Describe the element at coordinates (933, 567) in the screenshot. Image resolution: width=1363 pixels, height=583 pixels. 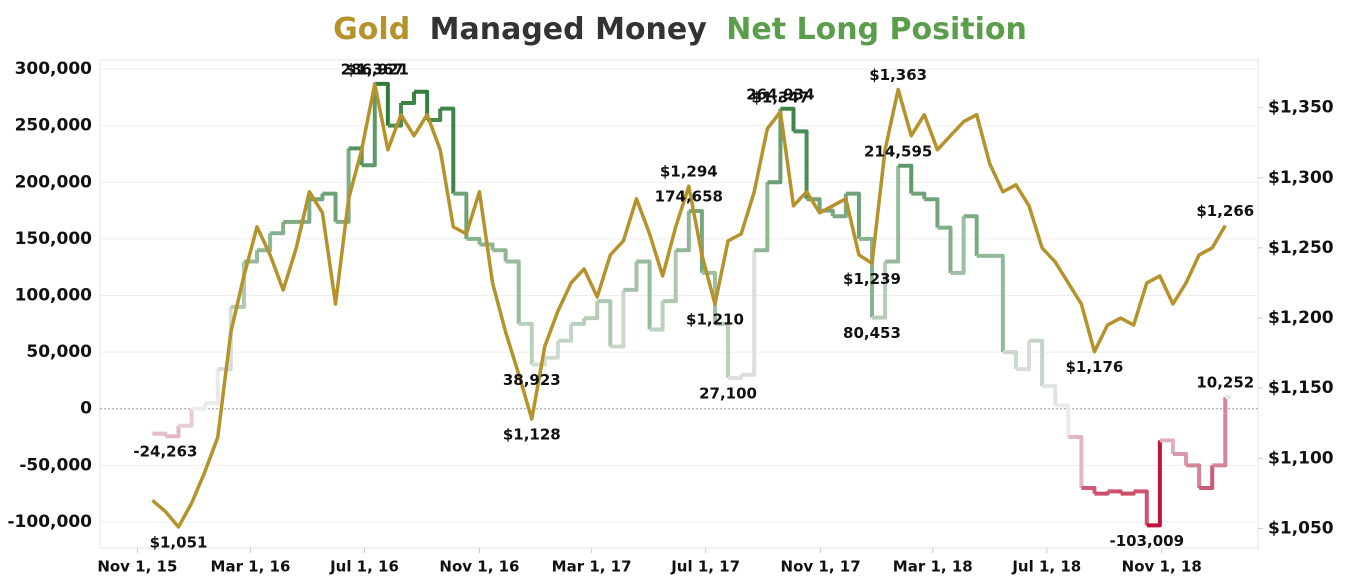
I see `x-tick-label: Mar 1, 18` at that location.